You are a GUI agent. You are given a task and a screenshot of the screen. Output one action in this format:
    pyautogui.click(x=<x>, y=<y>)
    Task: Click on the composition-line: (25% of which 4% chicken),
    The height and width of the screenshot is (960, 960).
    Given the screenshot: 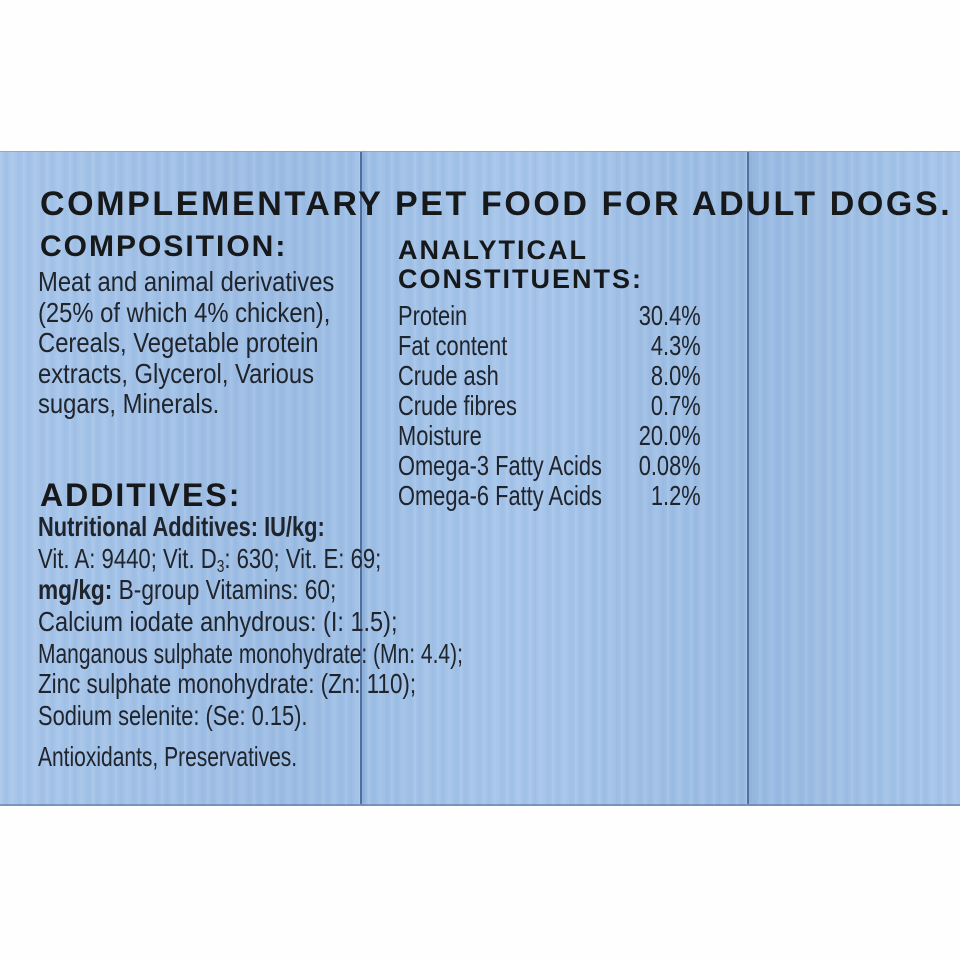 What is the action you would take?
    pyautogui.click(x=184, y=312)
    